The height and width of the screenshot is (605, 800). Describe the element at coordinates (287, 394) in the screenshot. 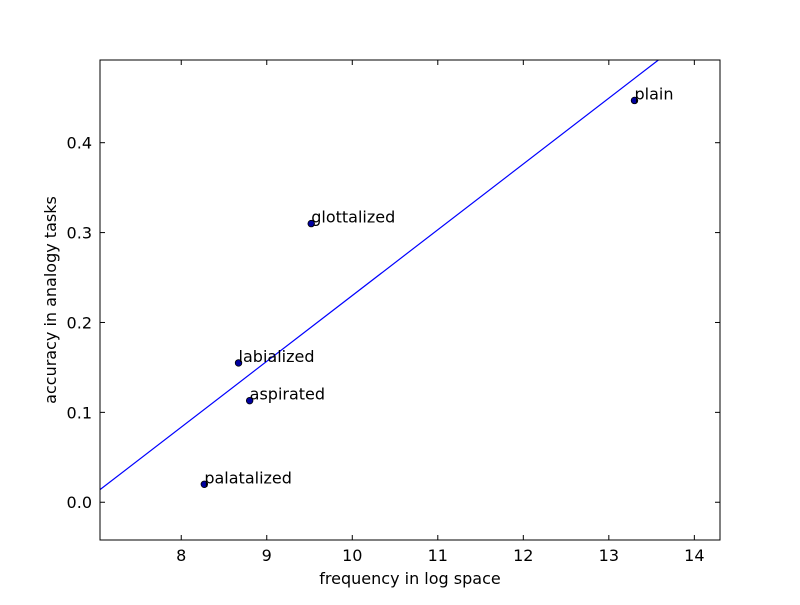

I see `point-label: aspirated` at that location.